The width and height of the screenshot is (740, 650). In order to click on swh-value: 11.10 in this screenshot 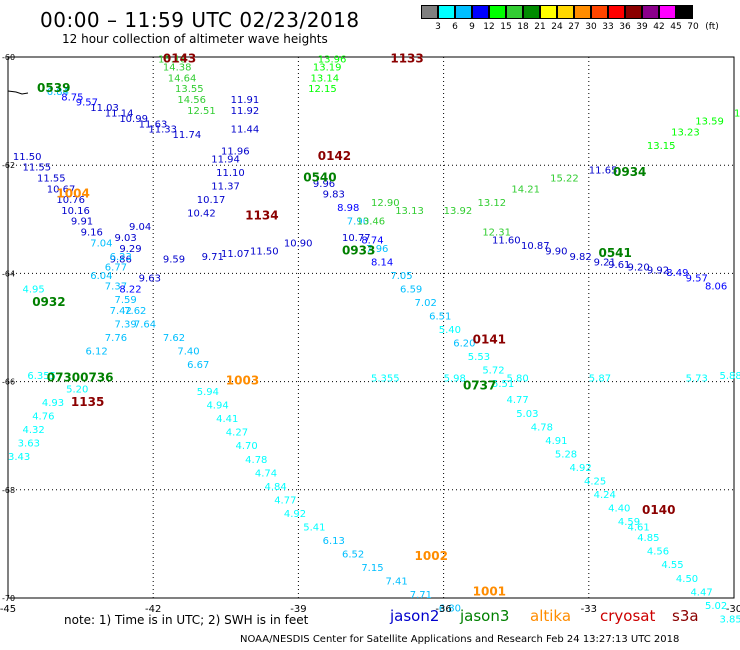, I will do `click(230, 173)`.